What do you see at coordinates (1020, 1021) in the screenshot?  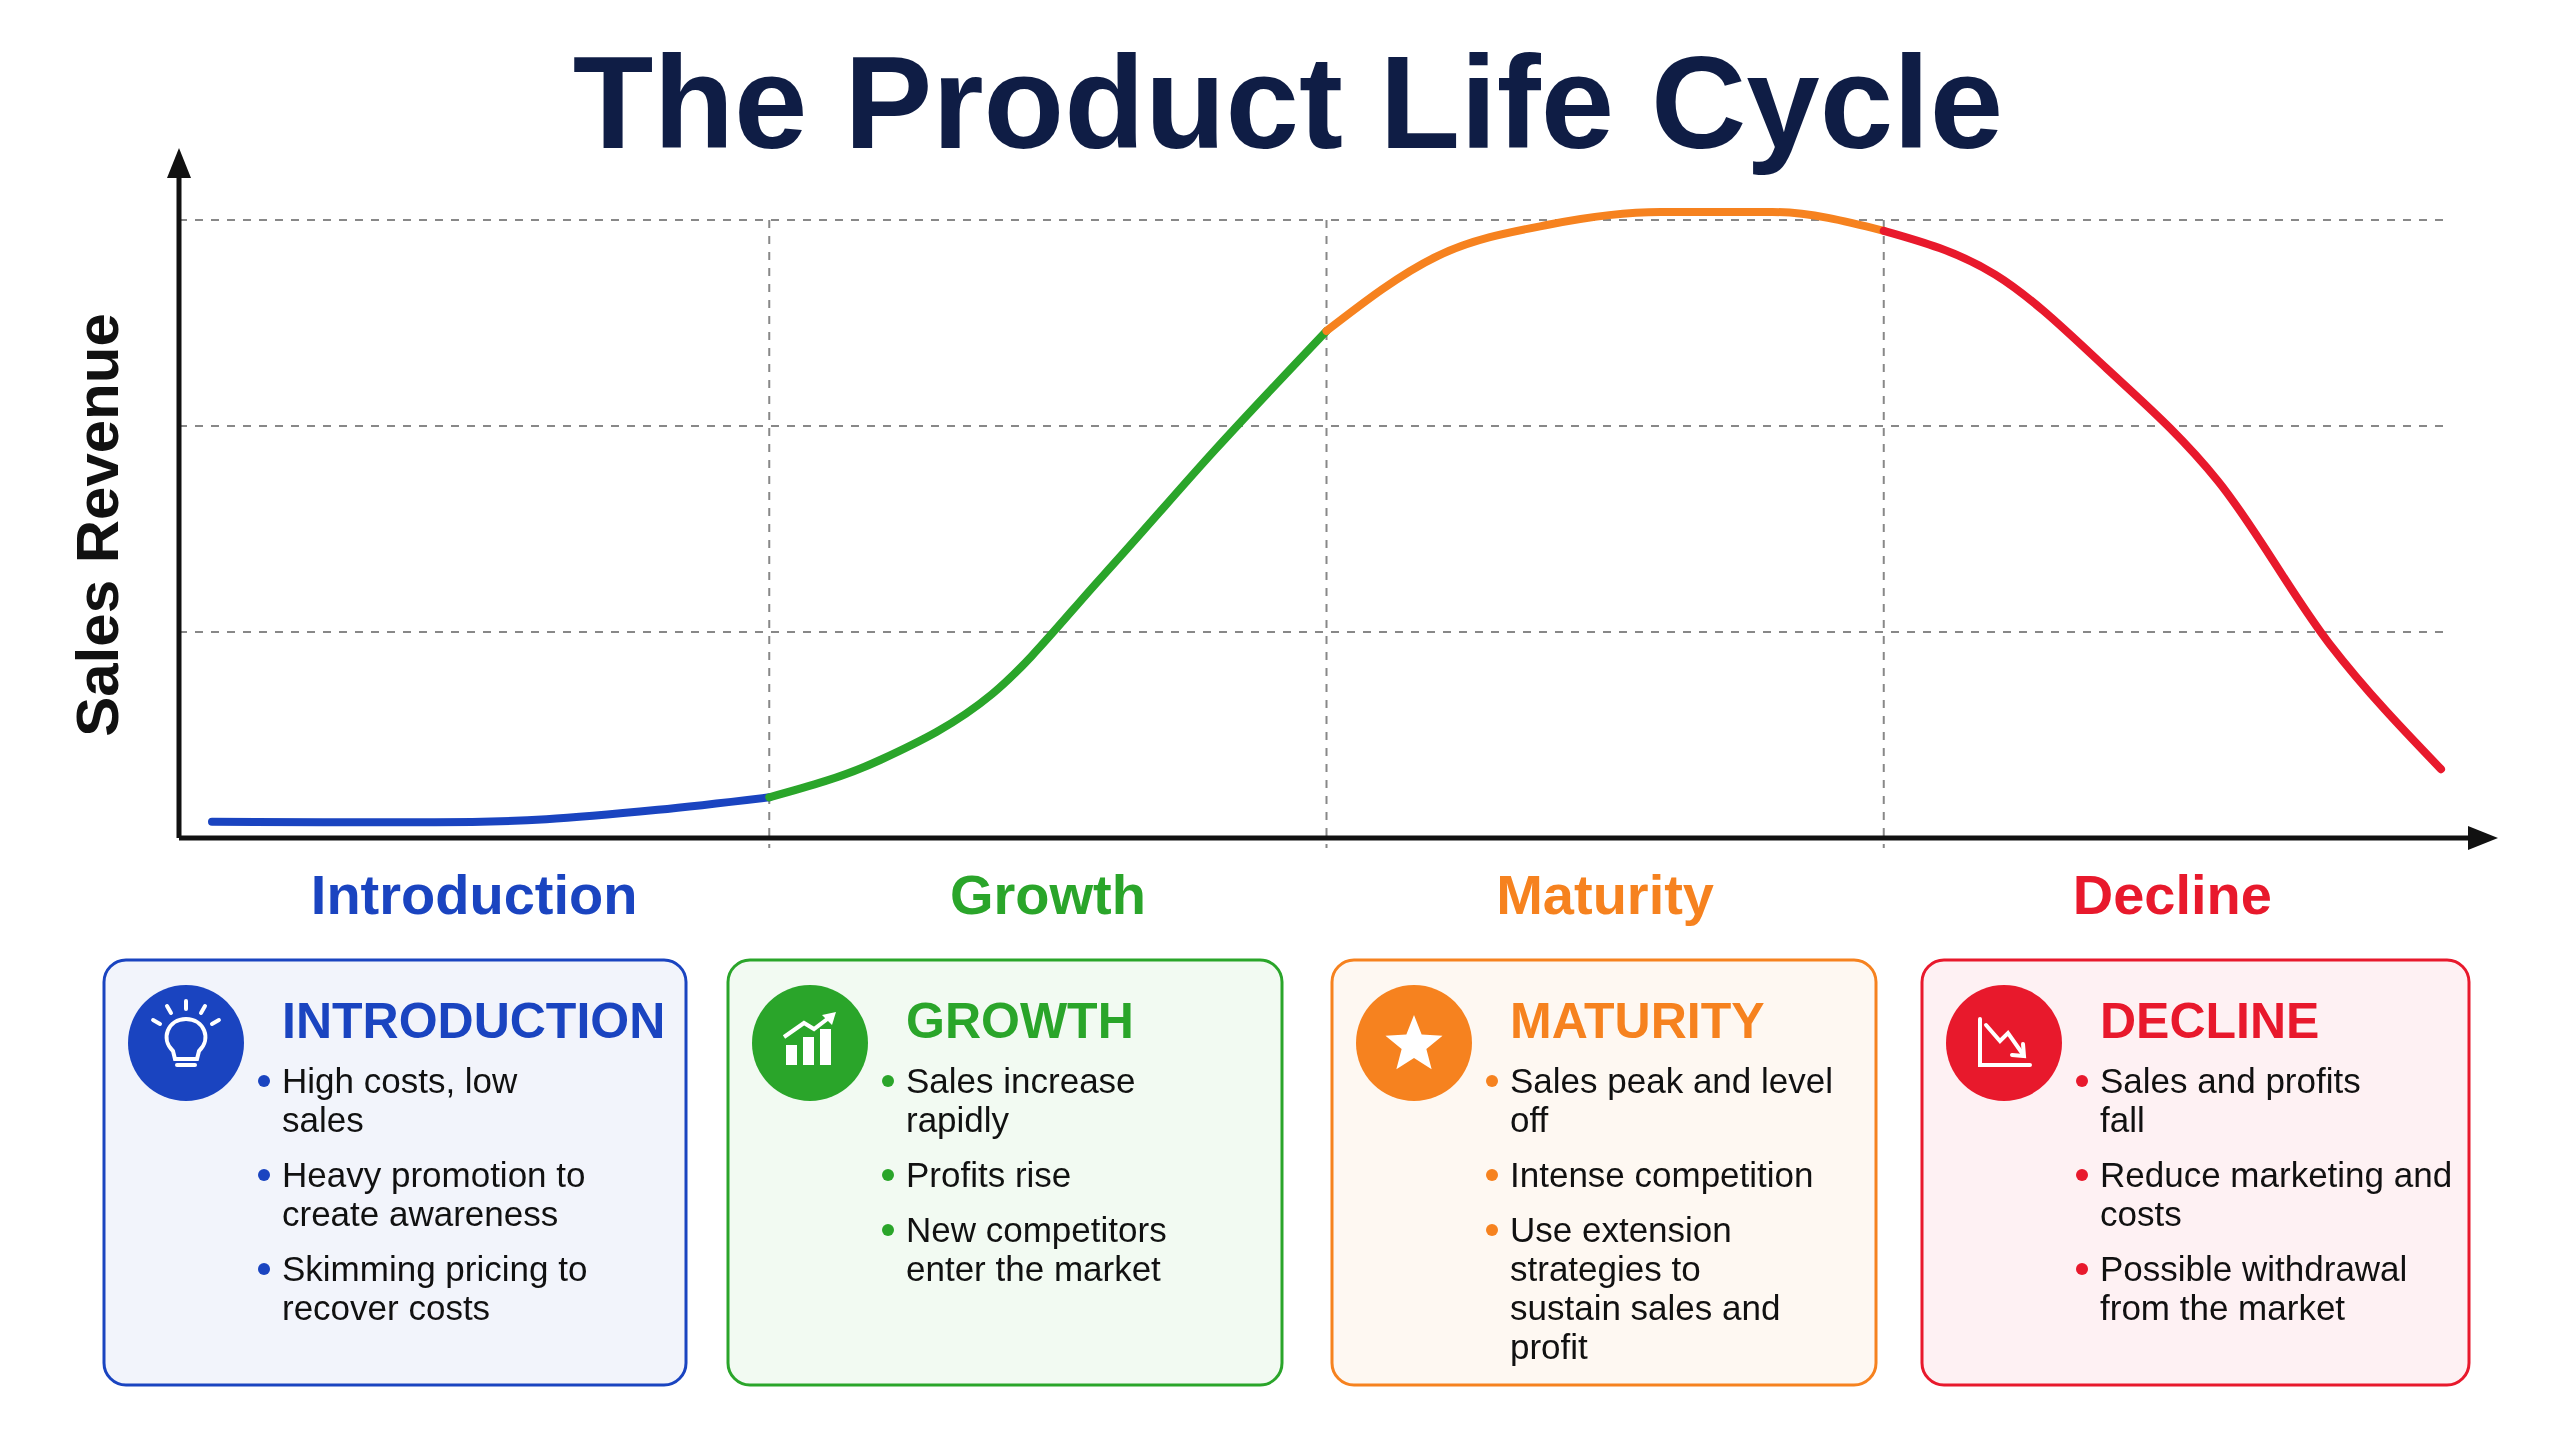 I see `text: GROWTH` at bounding box center [1020, 1021].